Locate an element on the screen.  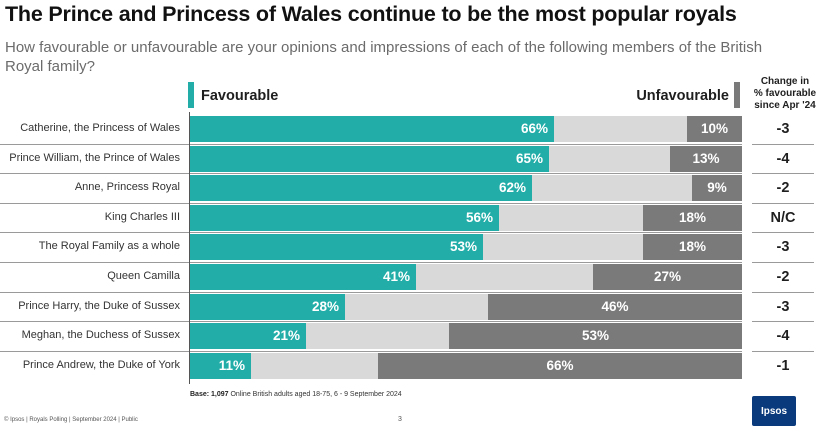
change-column-header: Change in % favourable since Apr '24 is located at coordinates (785, 94).